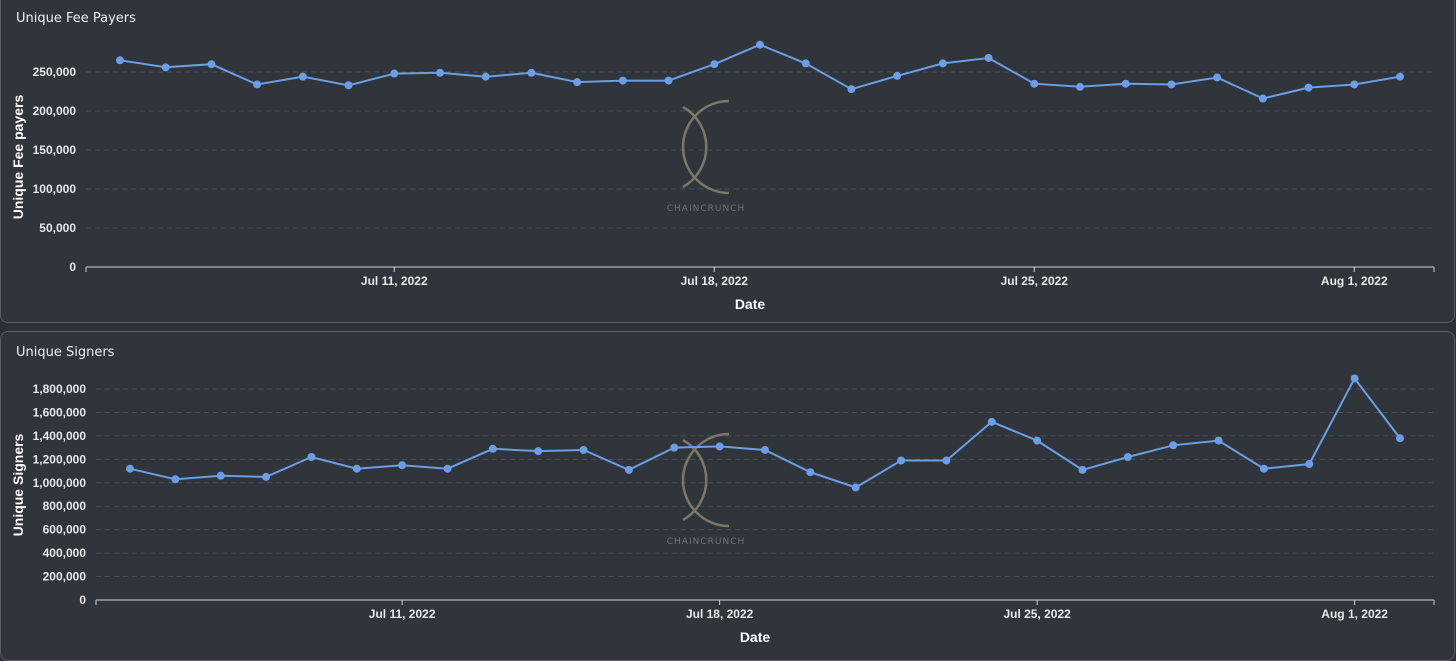 Image resolution: width=1456 pixels, height=661 pixels. I want to click on y-tick-label: 250,000, so click(55, 72).